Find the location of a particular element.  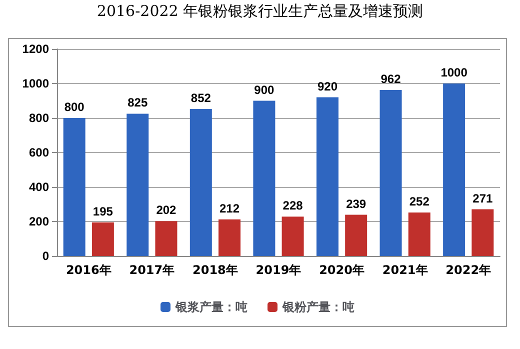

data-label: 239 is located at coordinates (356, 203).